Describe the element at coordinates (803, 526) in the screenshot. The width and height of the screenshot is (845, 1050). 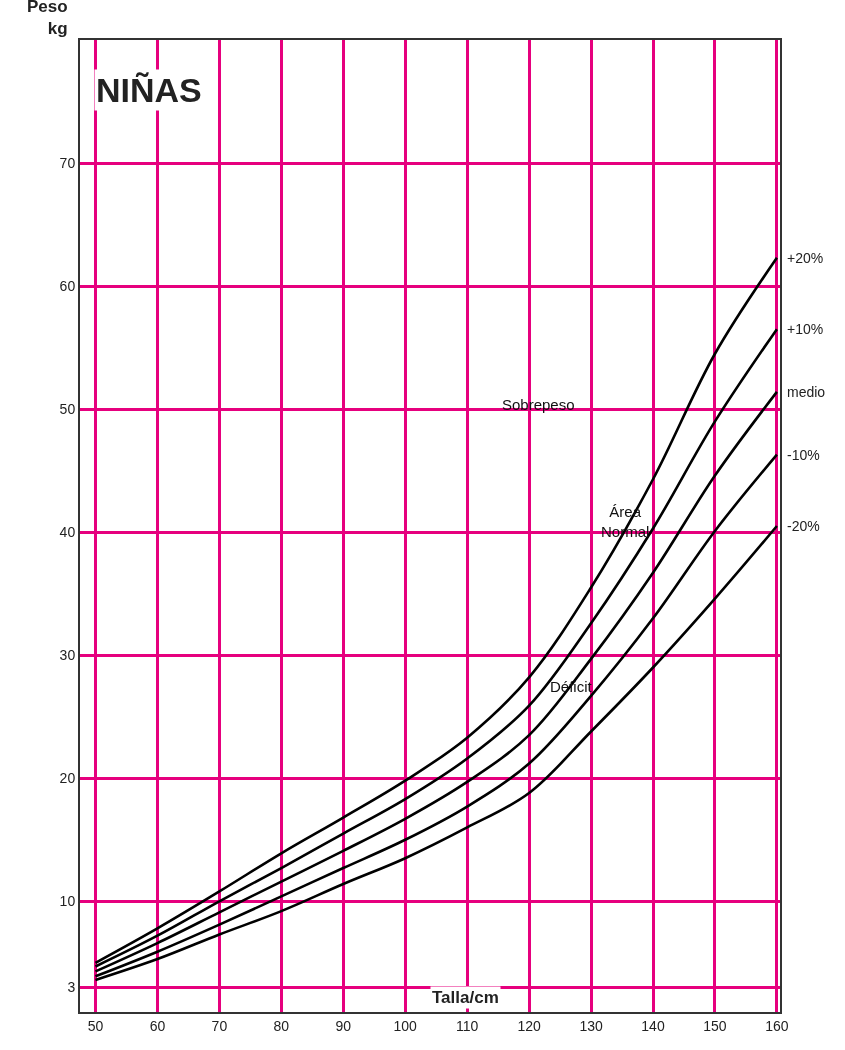
I see `series-label: -20%` at that location.